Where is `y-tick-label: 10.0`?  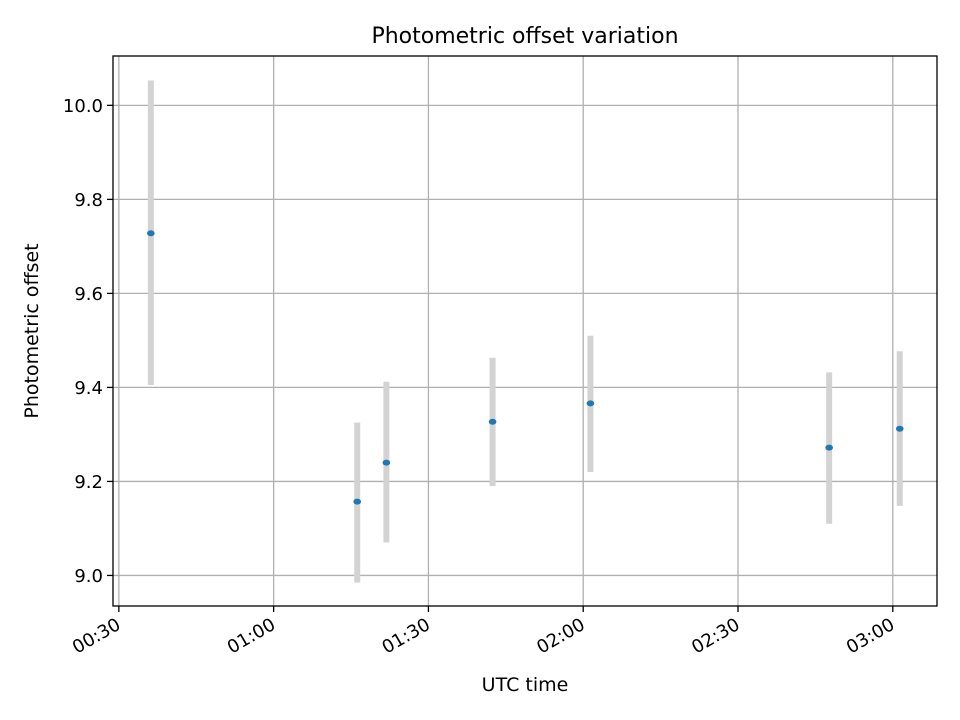
y-tick-label: 10.0 is located at coordinates (83, 106).